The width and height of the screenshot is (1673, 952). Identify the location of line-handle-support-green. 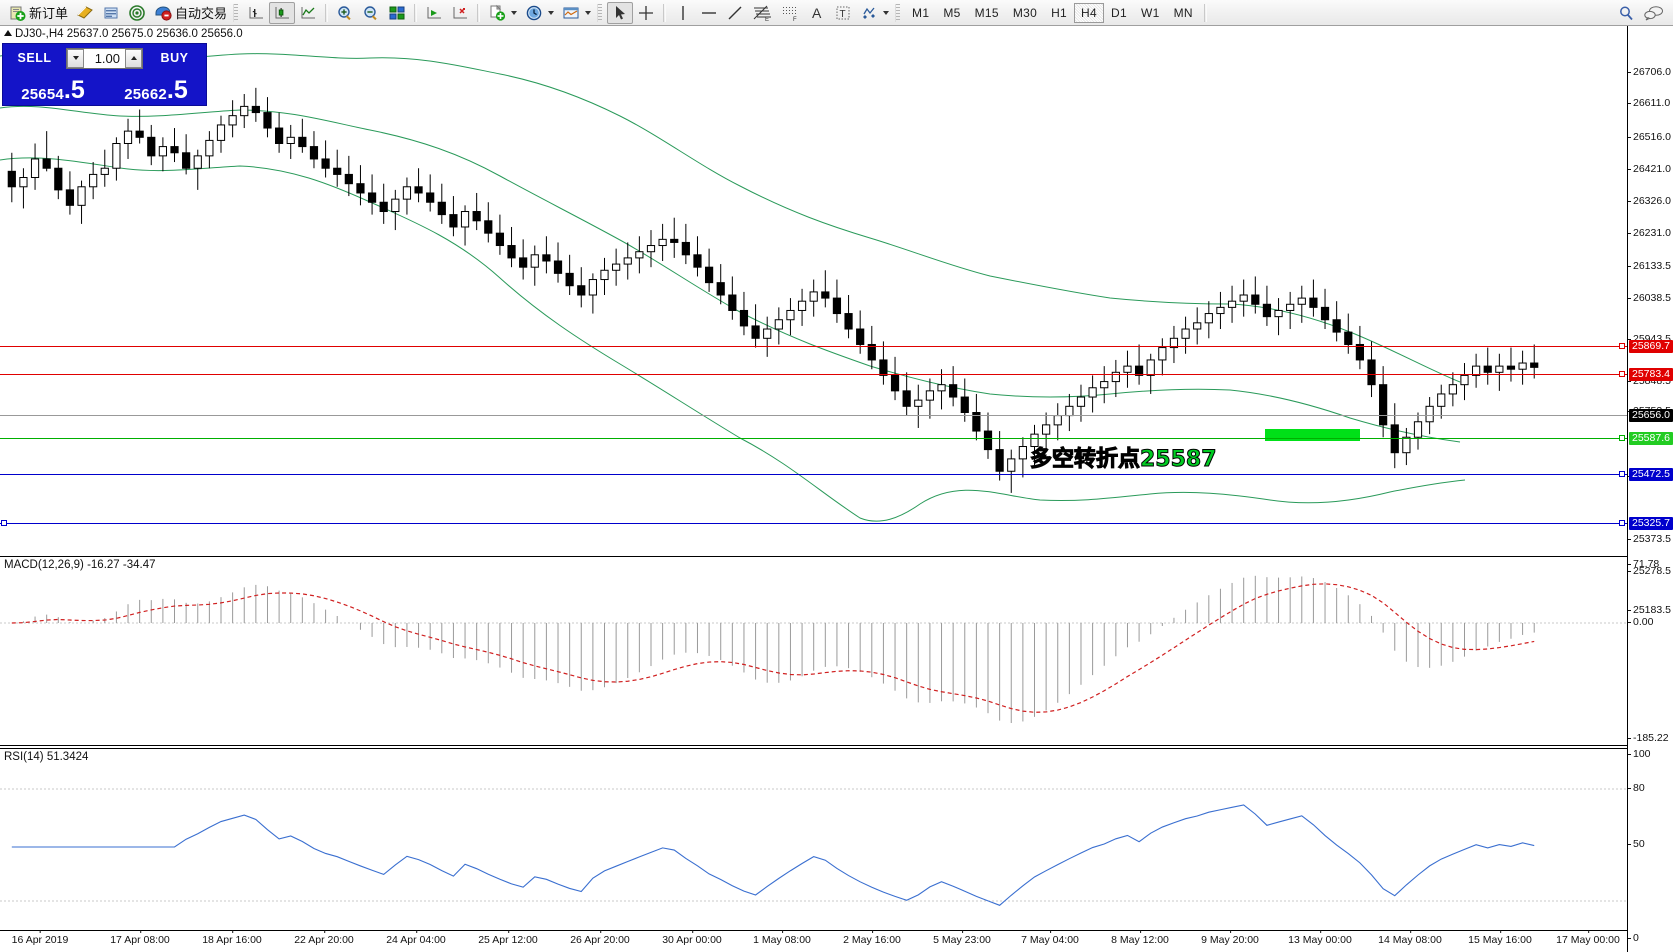
(1622, 438).